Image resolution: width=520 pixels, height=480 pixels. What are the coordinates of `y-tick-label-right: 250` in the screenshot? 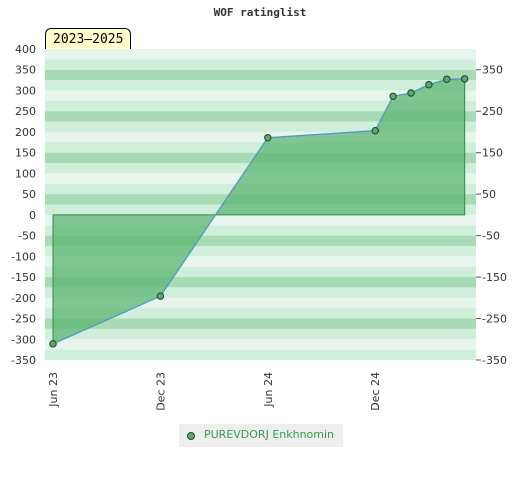 It's located at (492, 111).